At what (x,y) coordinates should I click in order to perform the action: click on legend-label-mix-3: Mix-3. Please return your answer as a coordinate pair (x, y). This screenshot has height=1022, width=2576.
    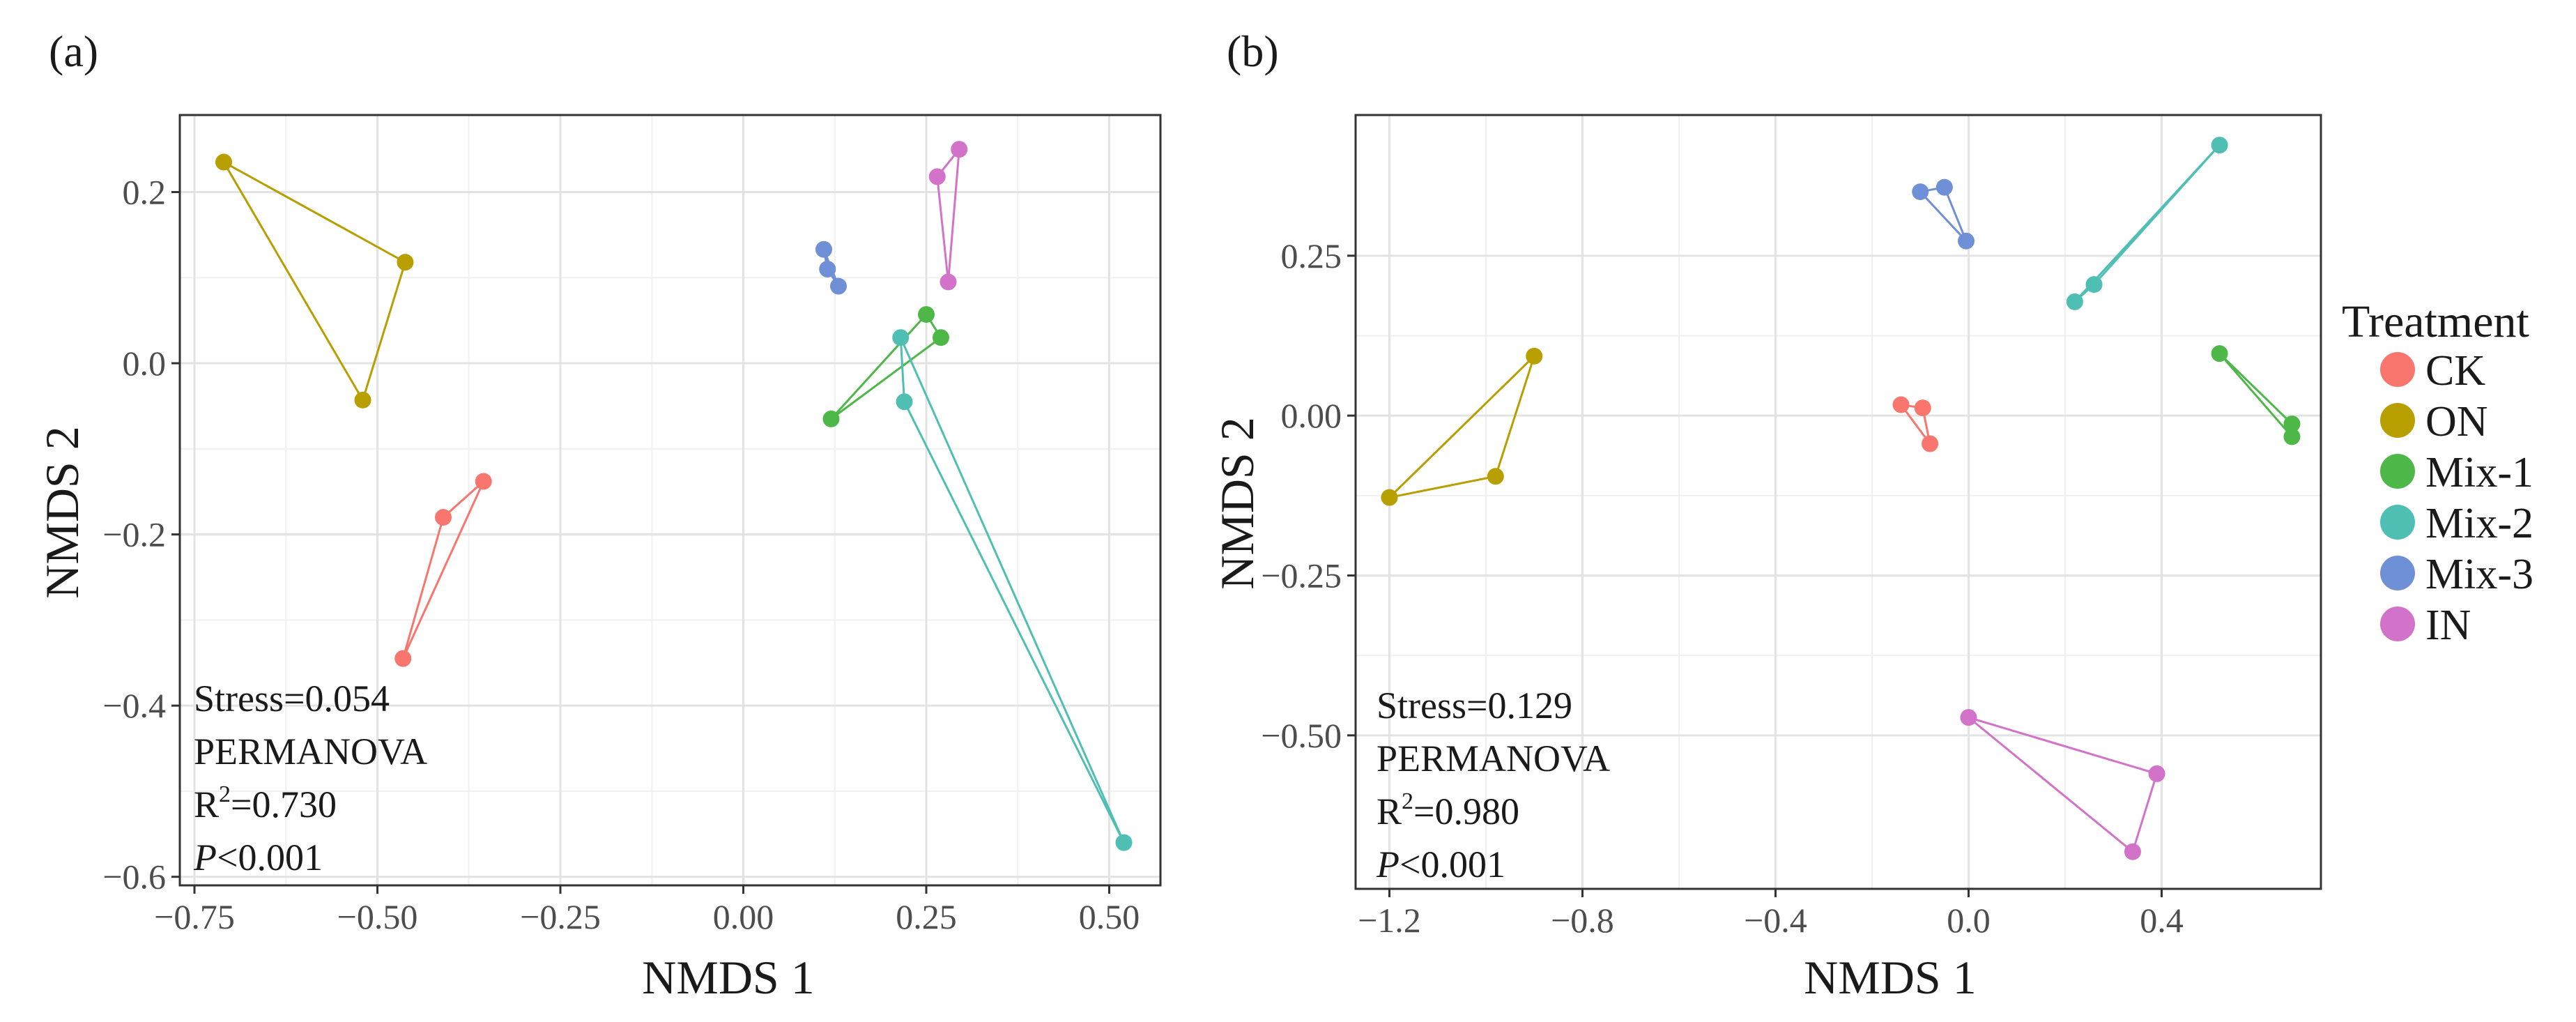
    Looking at the image, I should click on (2479, 574).